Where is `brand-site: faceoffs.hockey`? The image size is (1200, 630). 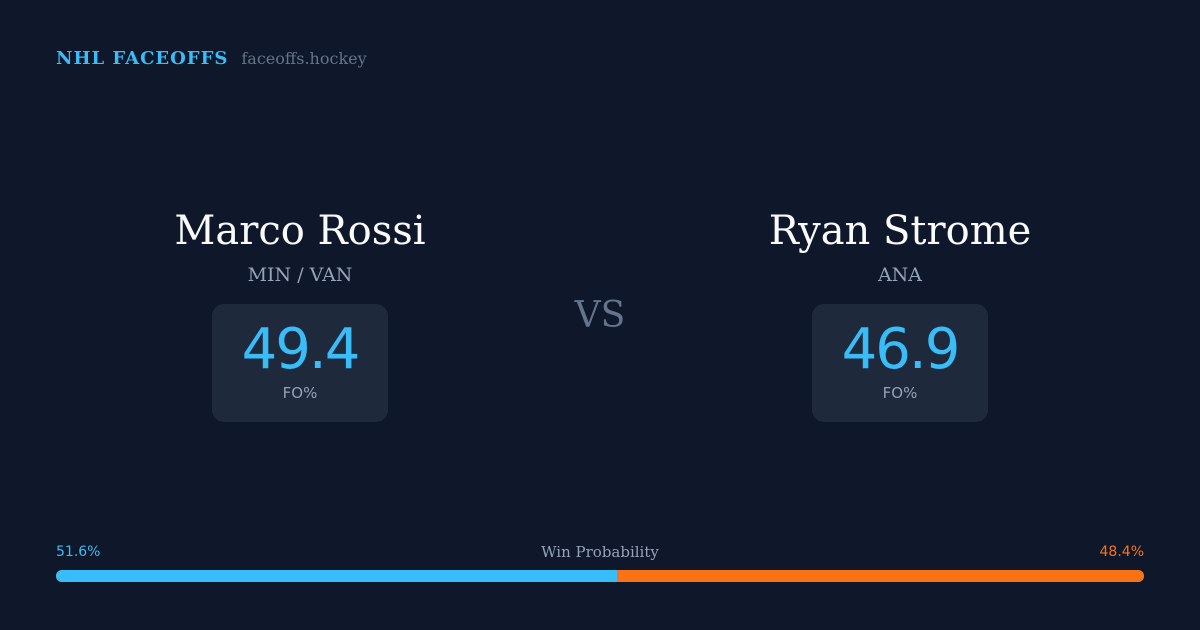
brand-site: faceoffs.hockey is located at coordinates (304, 58).